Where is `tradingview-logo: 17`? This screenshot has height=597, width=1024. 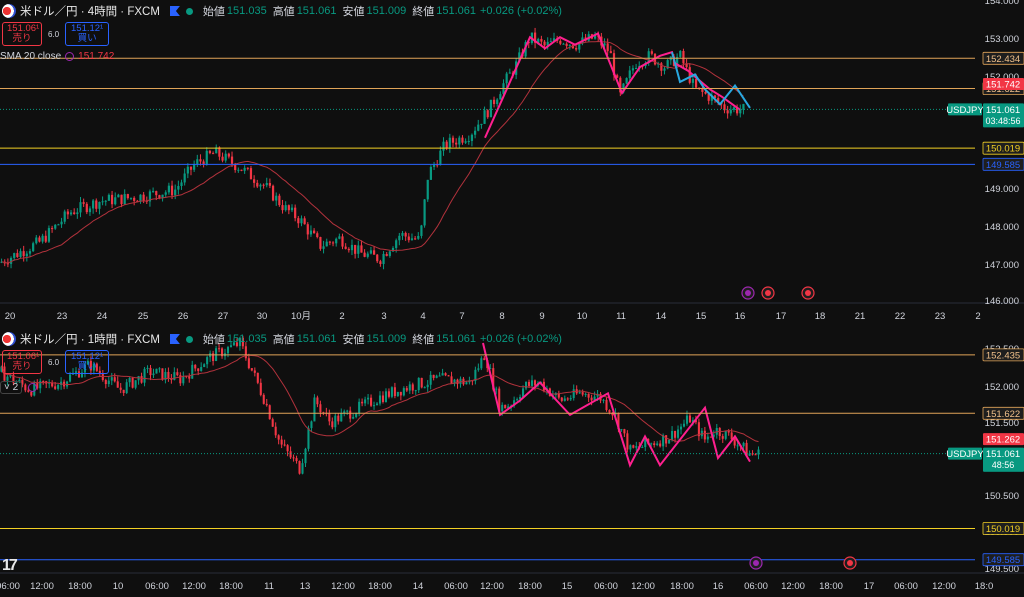 tradingview-logo: 17 is located at coordinates (10, 565).